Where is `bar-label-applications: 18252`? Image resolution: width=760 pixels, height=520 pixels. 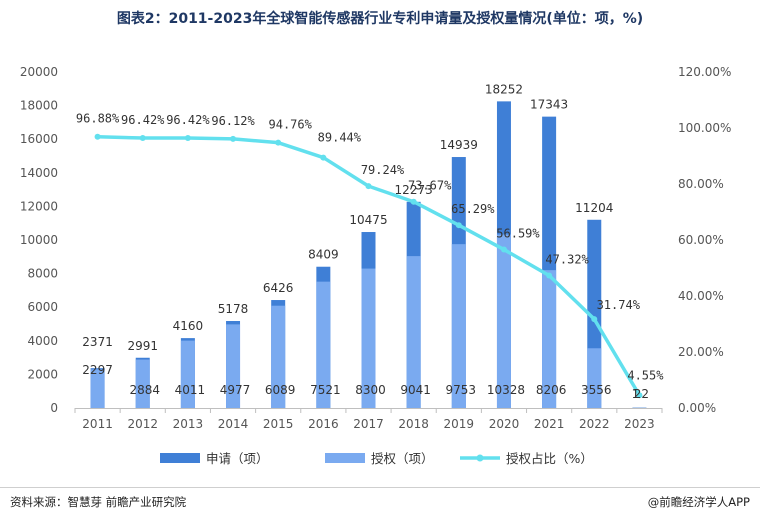 bar-label-applications: 18252 is located at coordinates (504, 89).